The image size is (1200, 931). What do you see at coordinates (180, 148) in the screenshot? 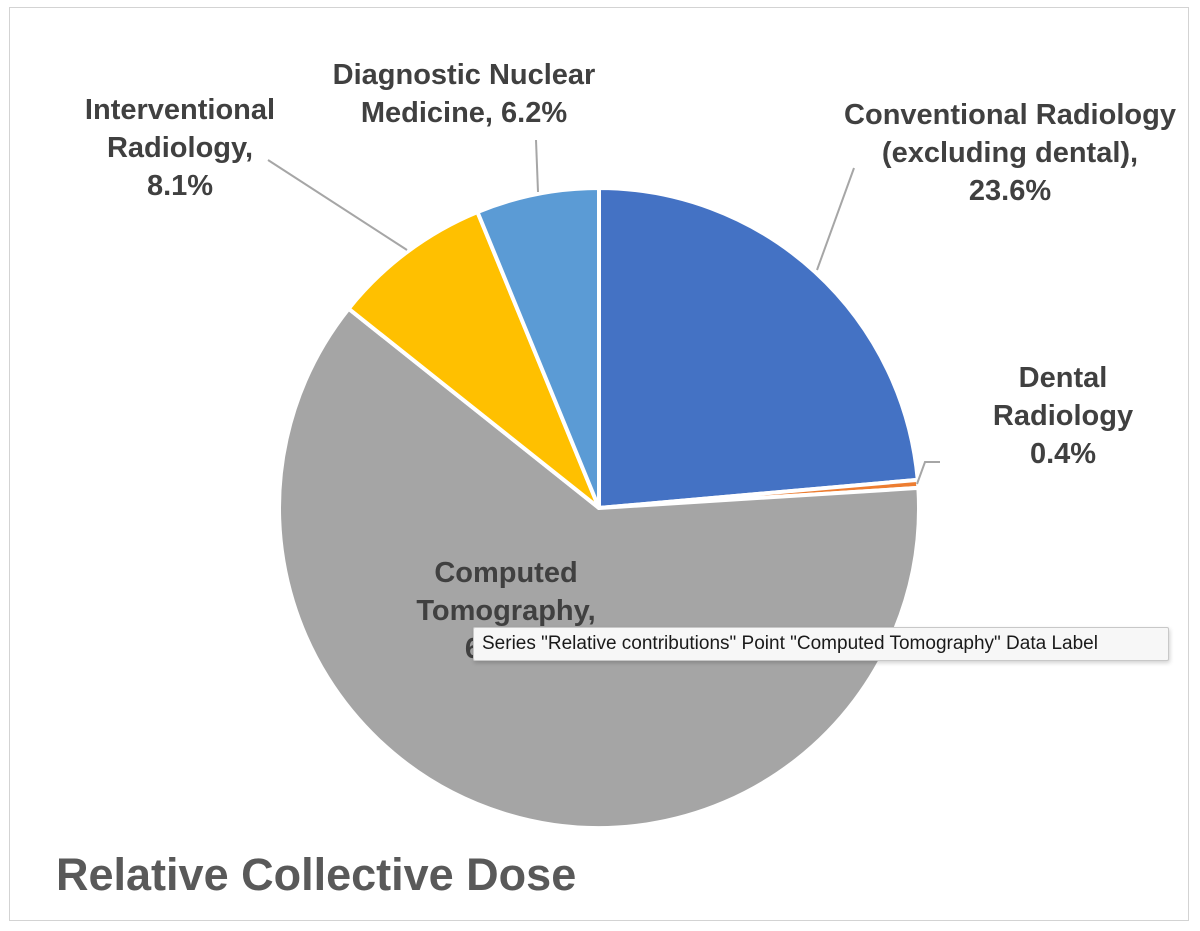
I see `data-label-interventional-radiology: Interventional Radiology, 8.1%` at bounding box center [180, 148].